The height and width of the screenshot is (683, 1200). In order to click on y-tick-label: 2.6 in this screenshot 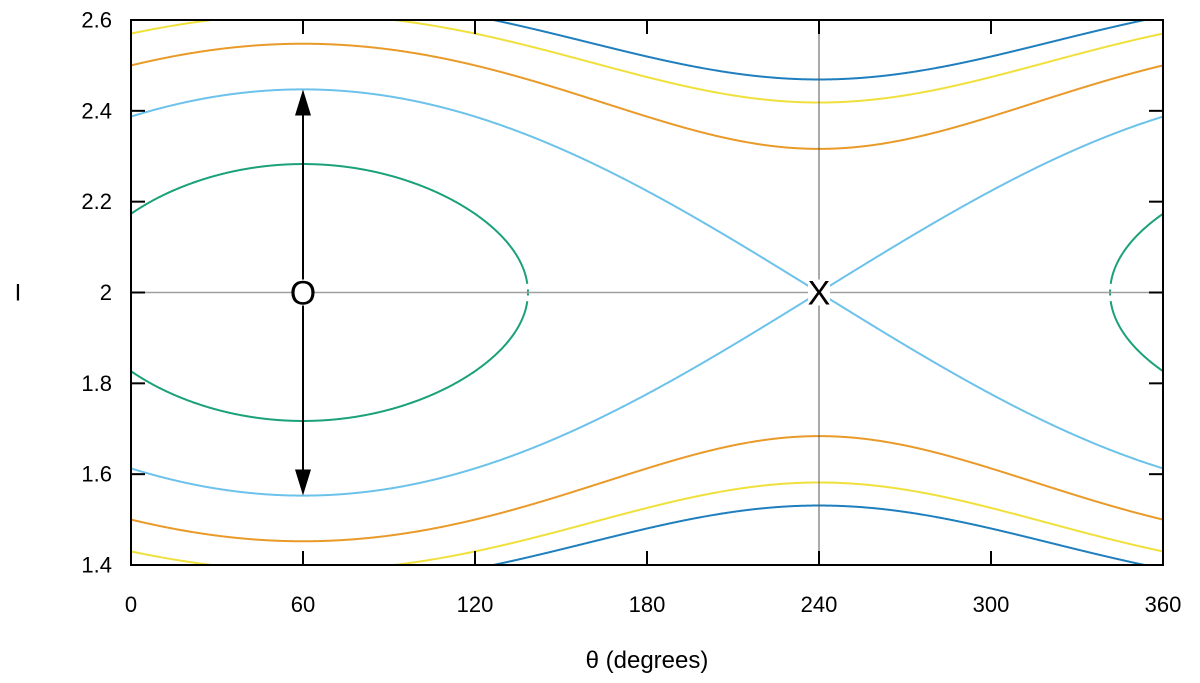, I will do `click(96, 20)`.